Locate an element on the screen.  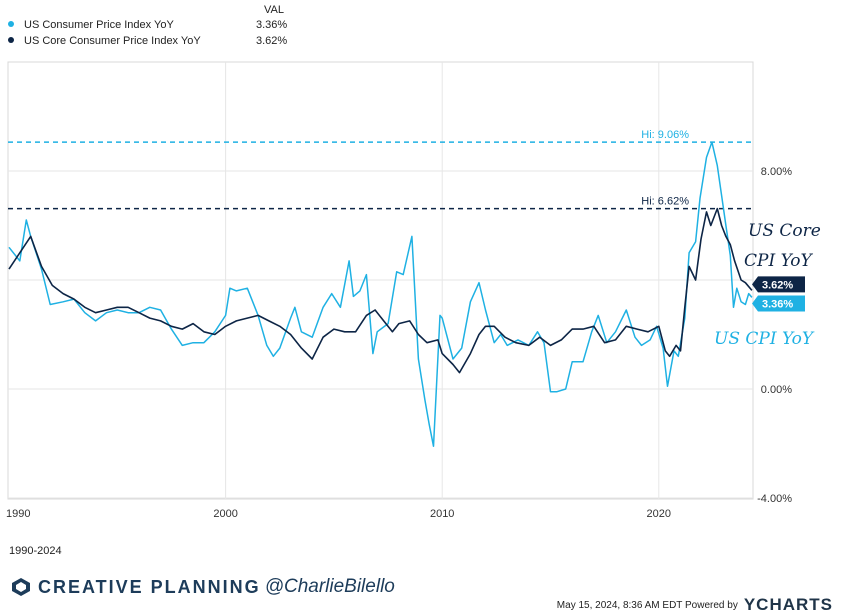
author-handle: @CharlieBilello is located at coordinates (329, 586).